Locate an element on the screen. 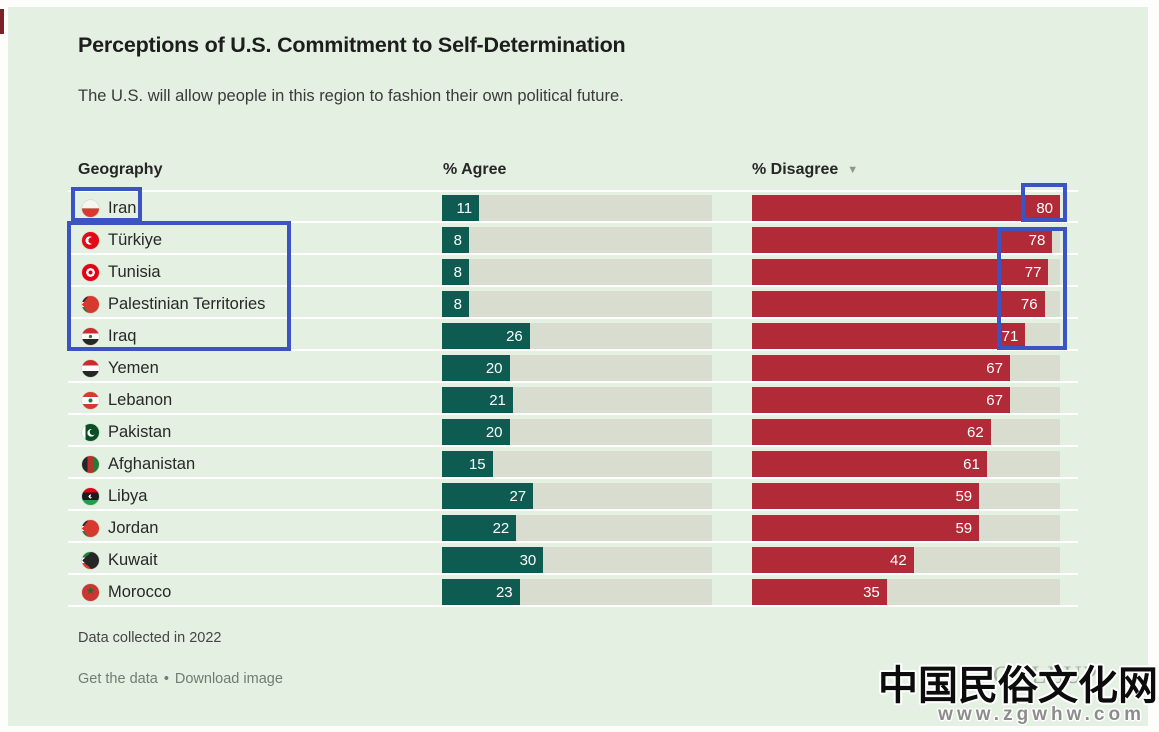 Image resolution: width=1159 pixels, height=732 pixels. table-row: Morocco 23 35 is located at coordinates (573, 592).